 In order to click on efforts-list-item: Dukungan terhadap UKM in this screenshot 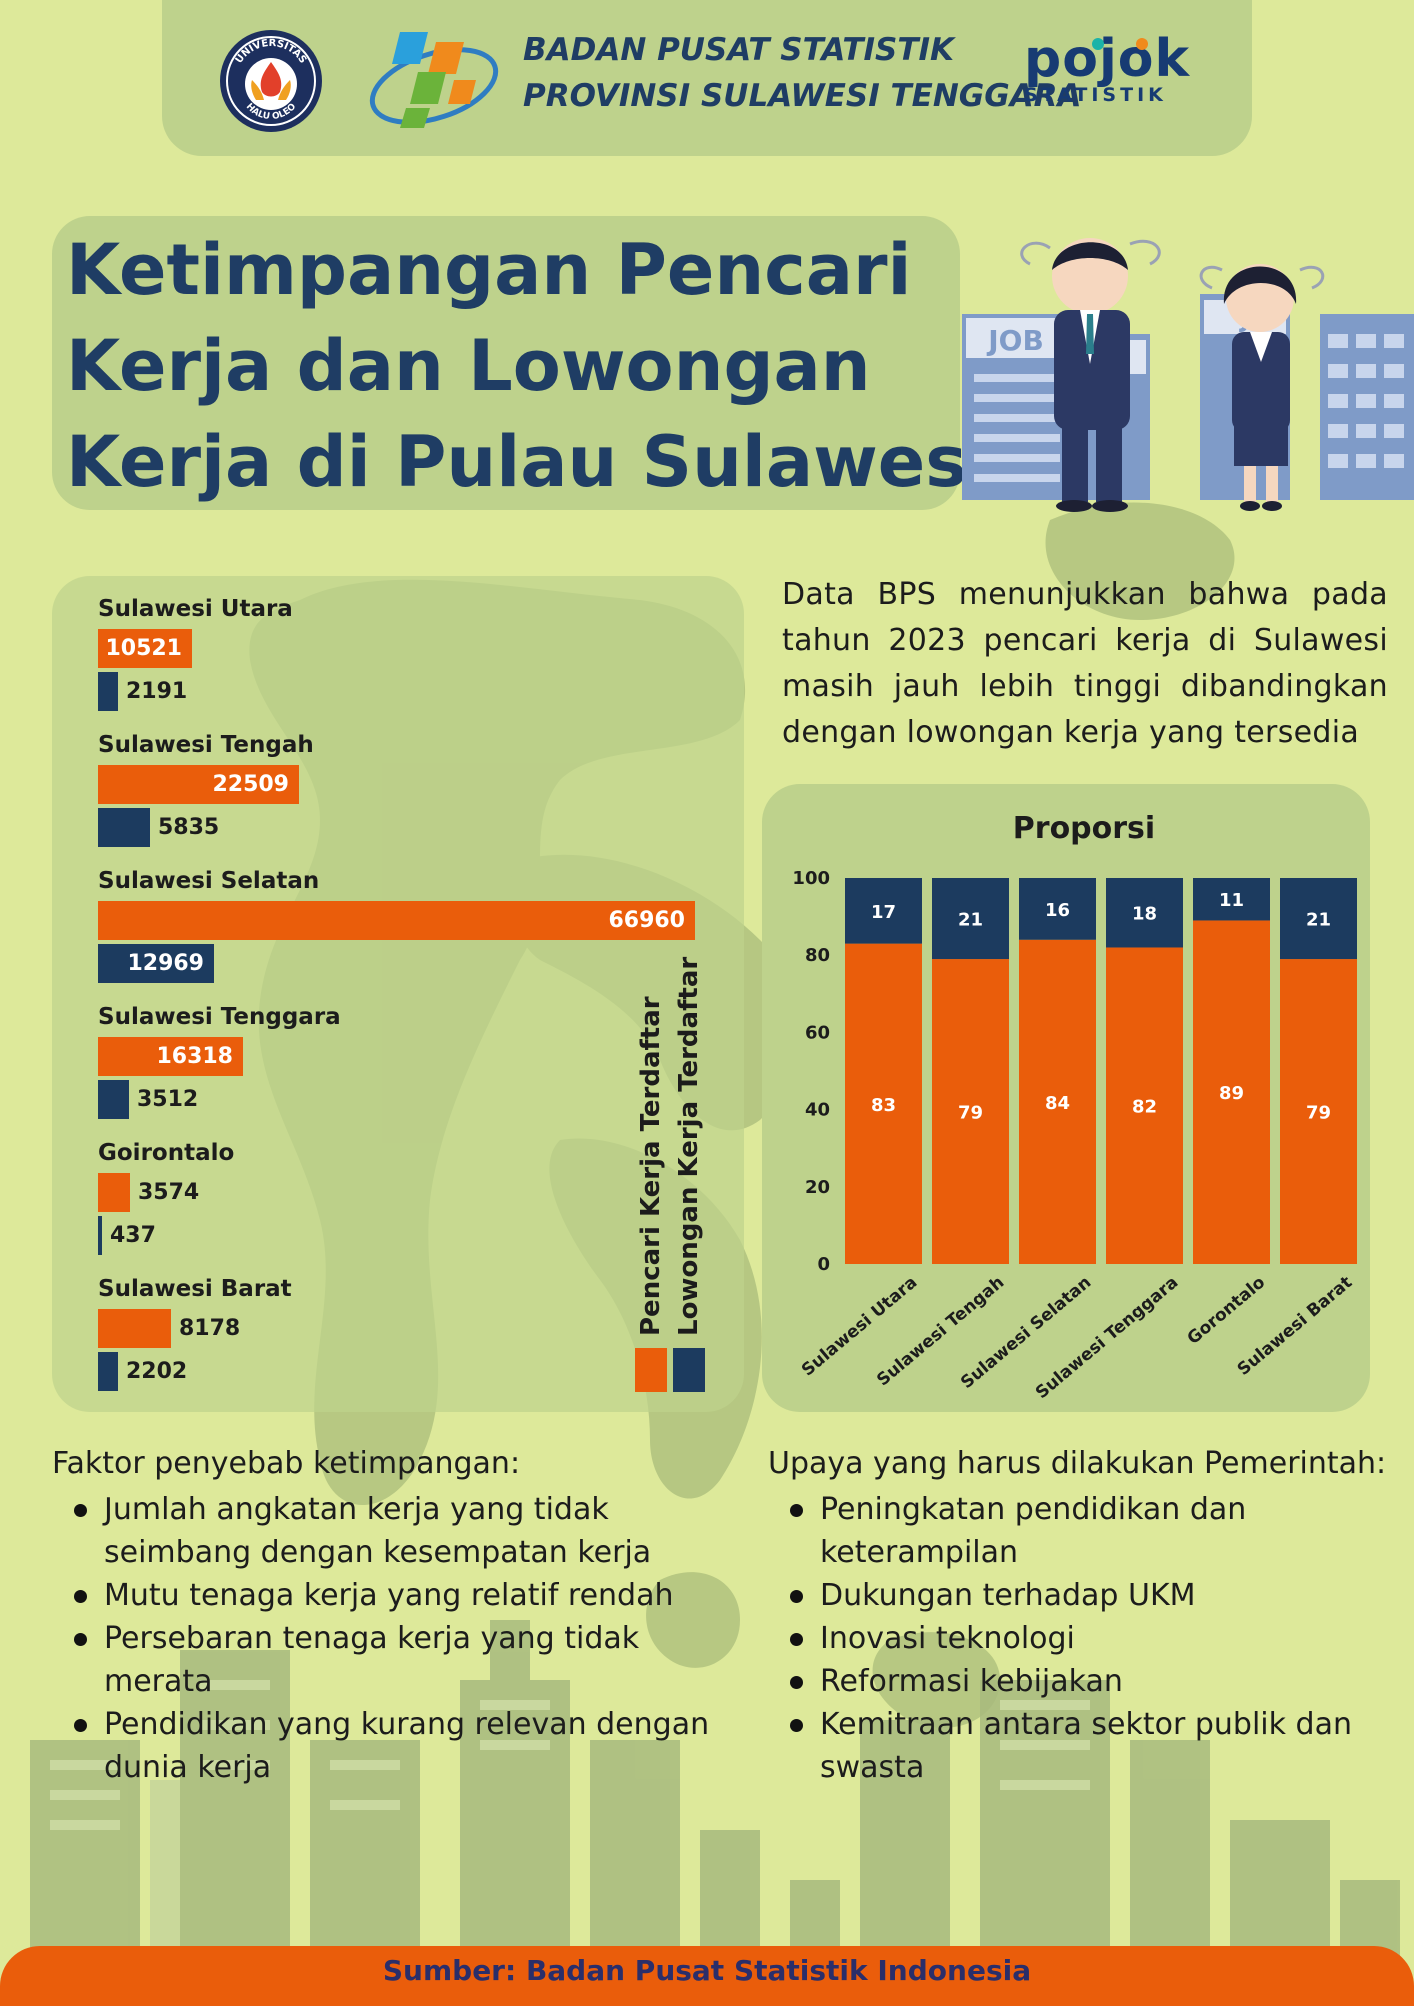, I will do `click(1078, 1595)`.